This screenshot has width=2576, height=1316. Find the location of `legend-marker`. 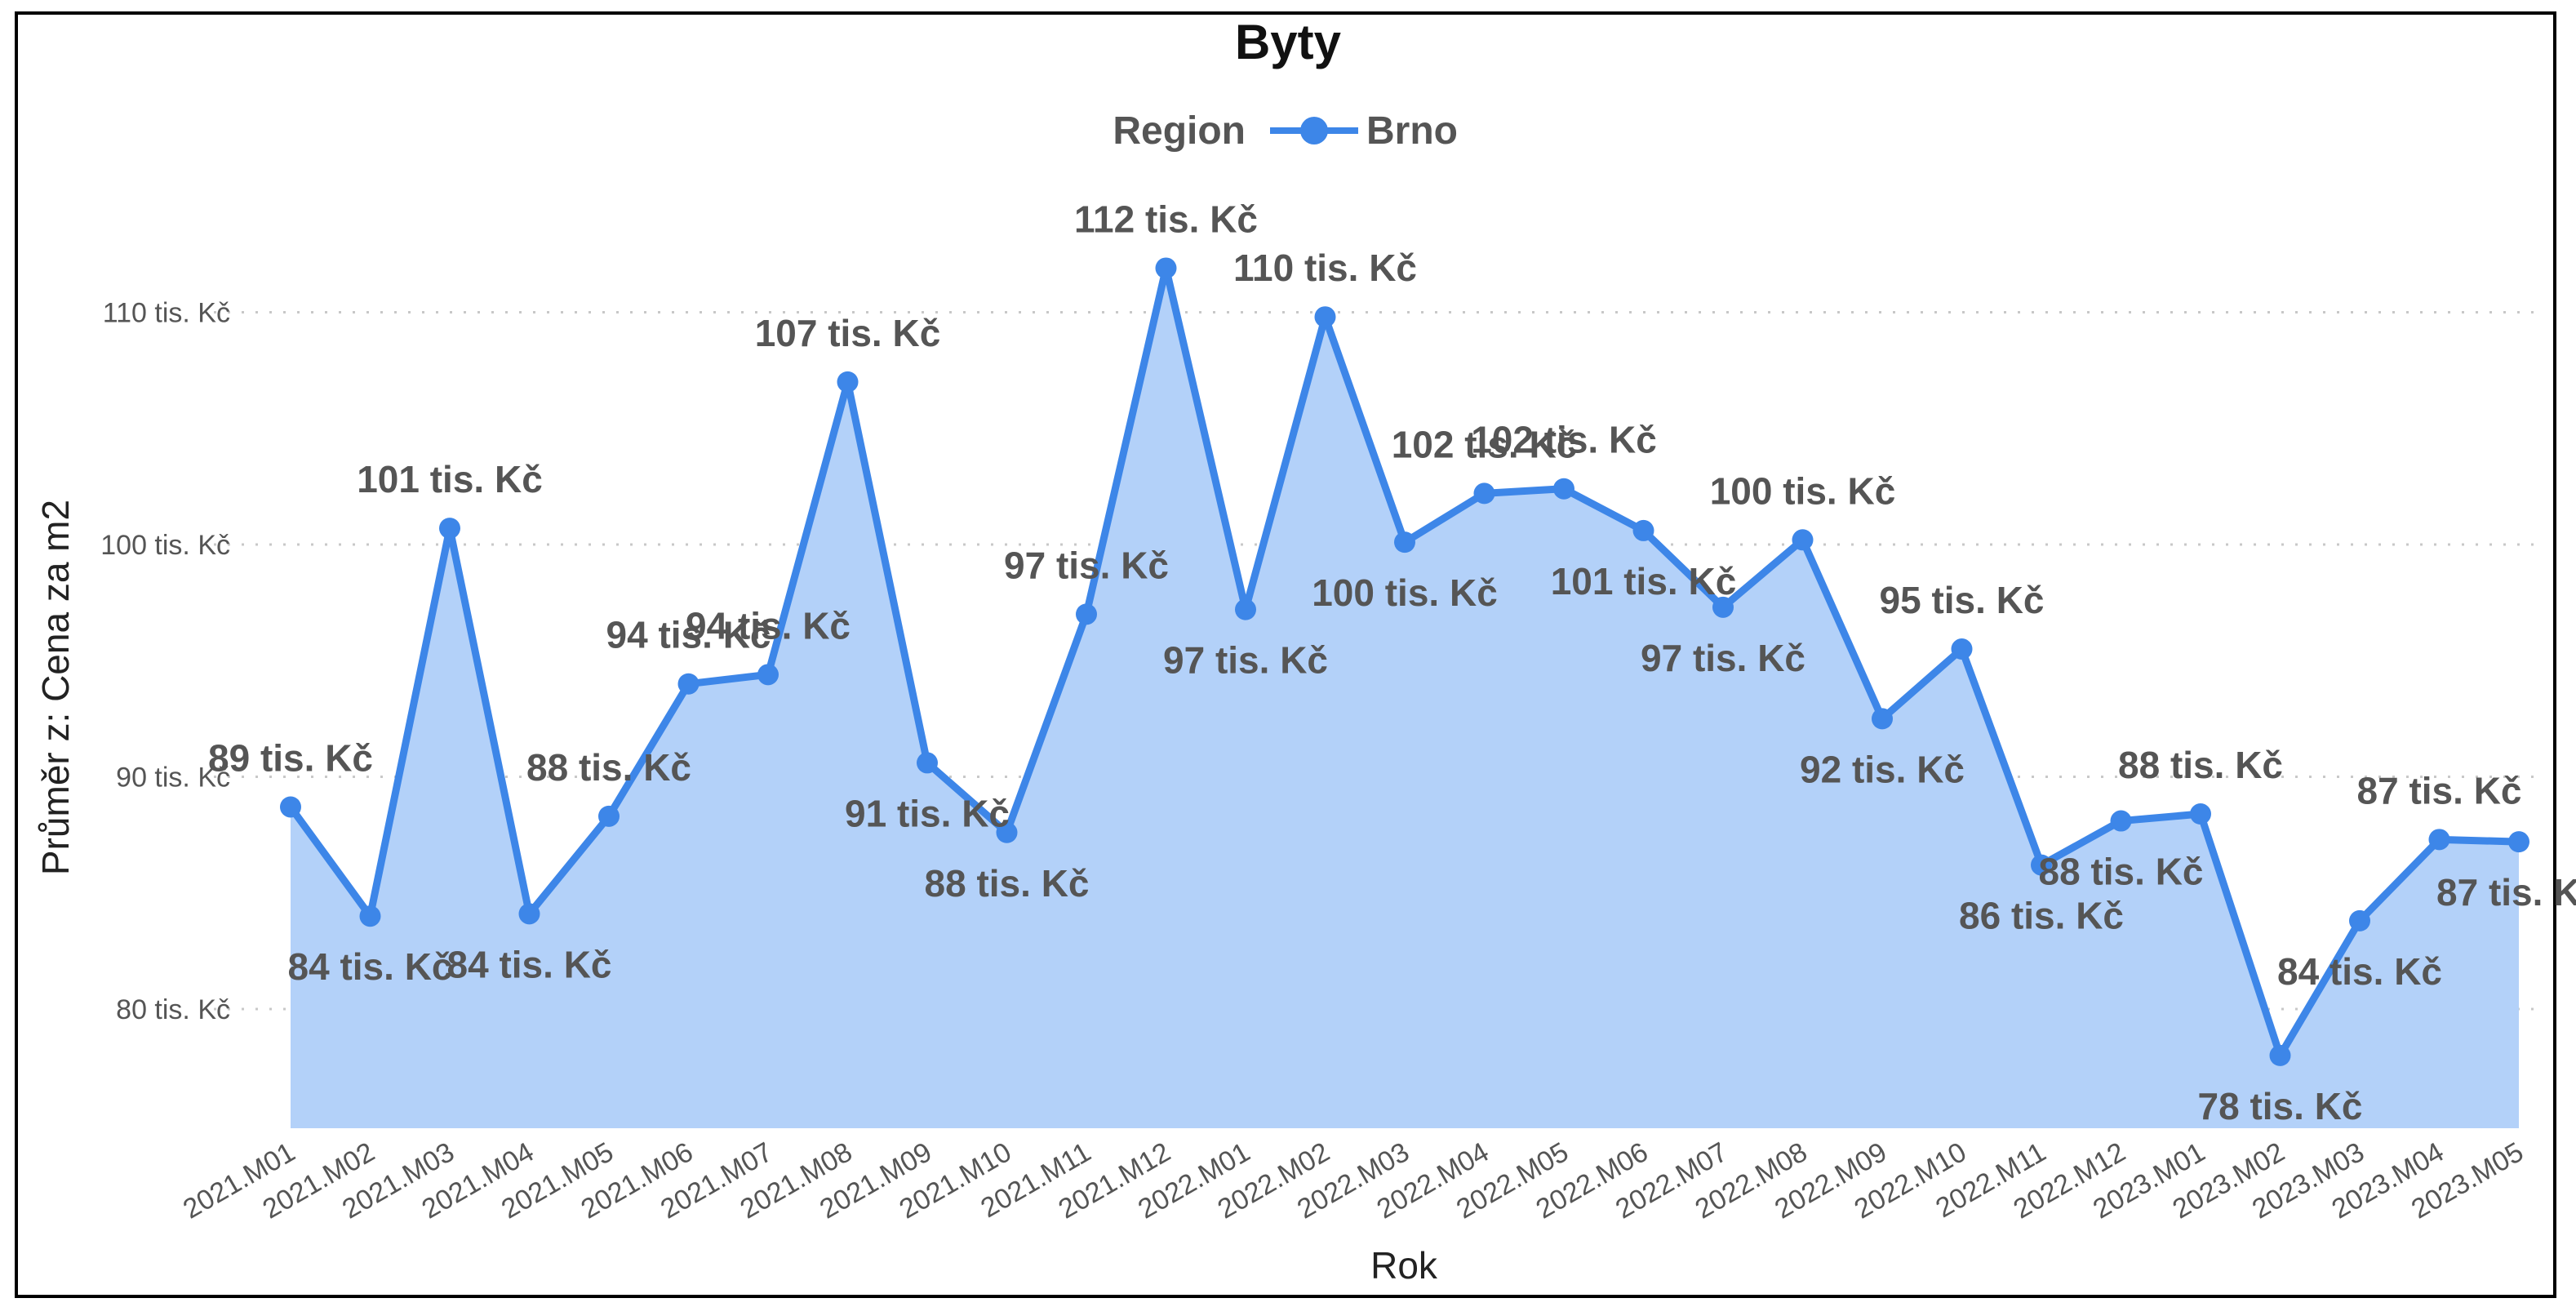

legend-marker is located at coordinates (1314, 130).